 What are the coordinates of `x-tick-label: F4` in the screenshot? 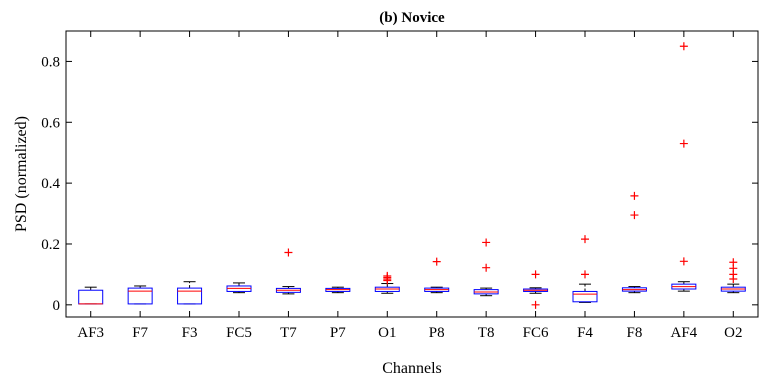 It's located at (585, 333).